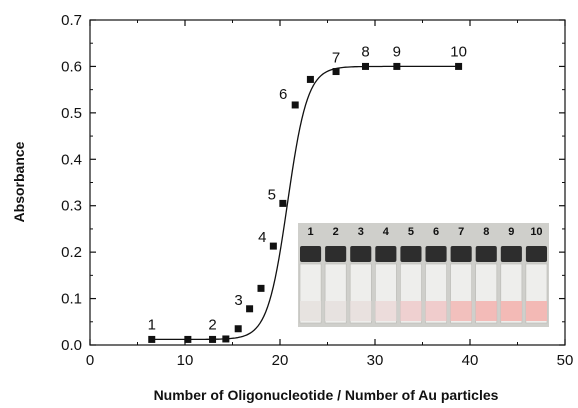 The width and height of the screenshot is (578, 408). Describe the element at coordinates (185, 360) in the screenshot. I see `x-tick-label: 10` at that location.